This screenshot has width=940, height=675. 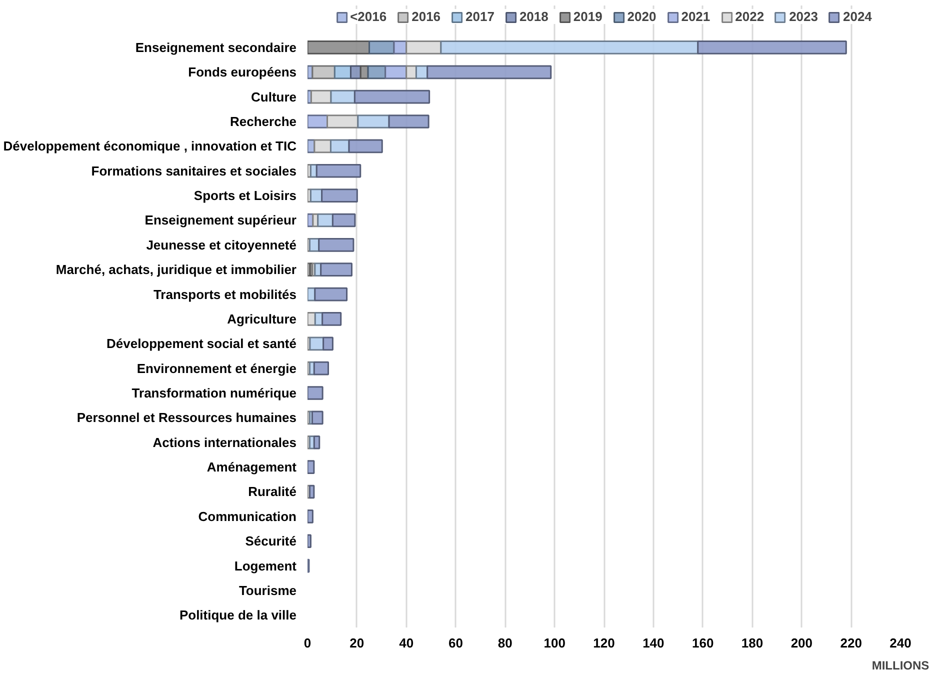 What do you see at coordinates (587, 16) in the screenshot?
I see `legend-label: 2019` at bounding box center [587, 16].